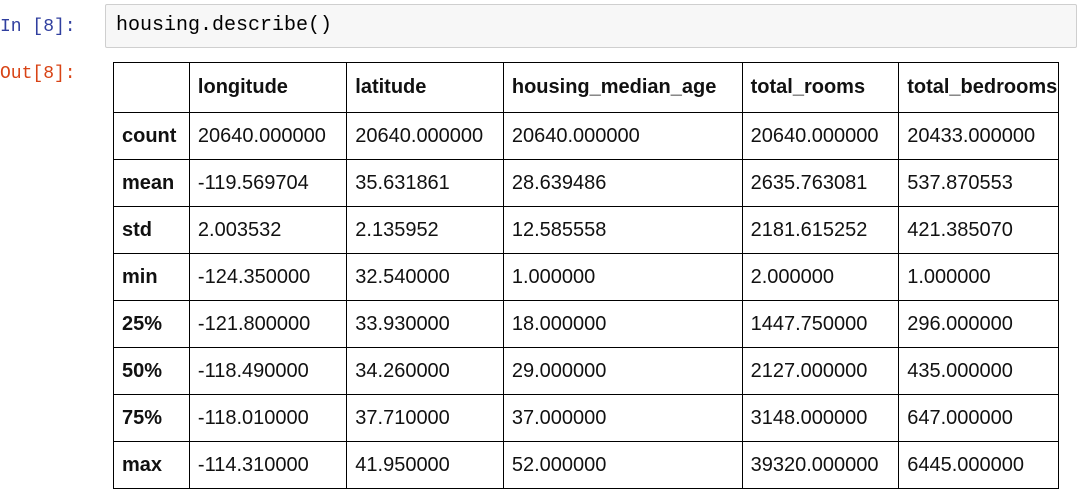 The height and width of the screenshot is (494, 1080). I want to click on cell: 2.003532, so click(268, 230).